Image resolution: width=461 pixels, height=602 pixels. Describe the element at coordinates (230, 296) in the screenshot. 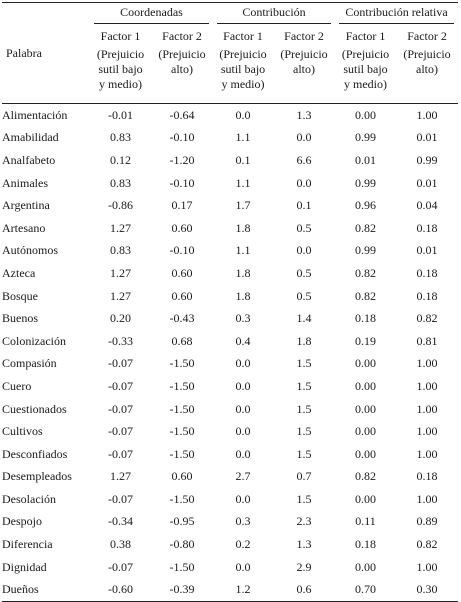

I see `table-row: Bosque 1.27 0.60 1.8 0.5 0.82 0.18` at that location.